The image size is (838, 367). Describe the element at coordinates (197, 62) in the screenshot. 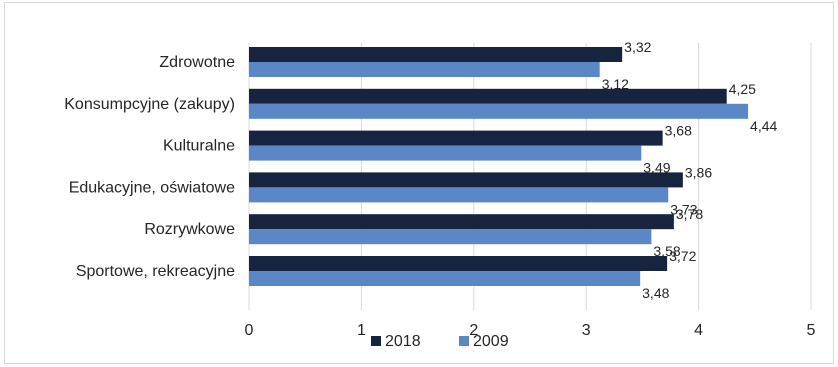

I see `category-label: Zdrowotne` at that location.